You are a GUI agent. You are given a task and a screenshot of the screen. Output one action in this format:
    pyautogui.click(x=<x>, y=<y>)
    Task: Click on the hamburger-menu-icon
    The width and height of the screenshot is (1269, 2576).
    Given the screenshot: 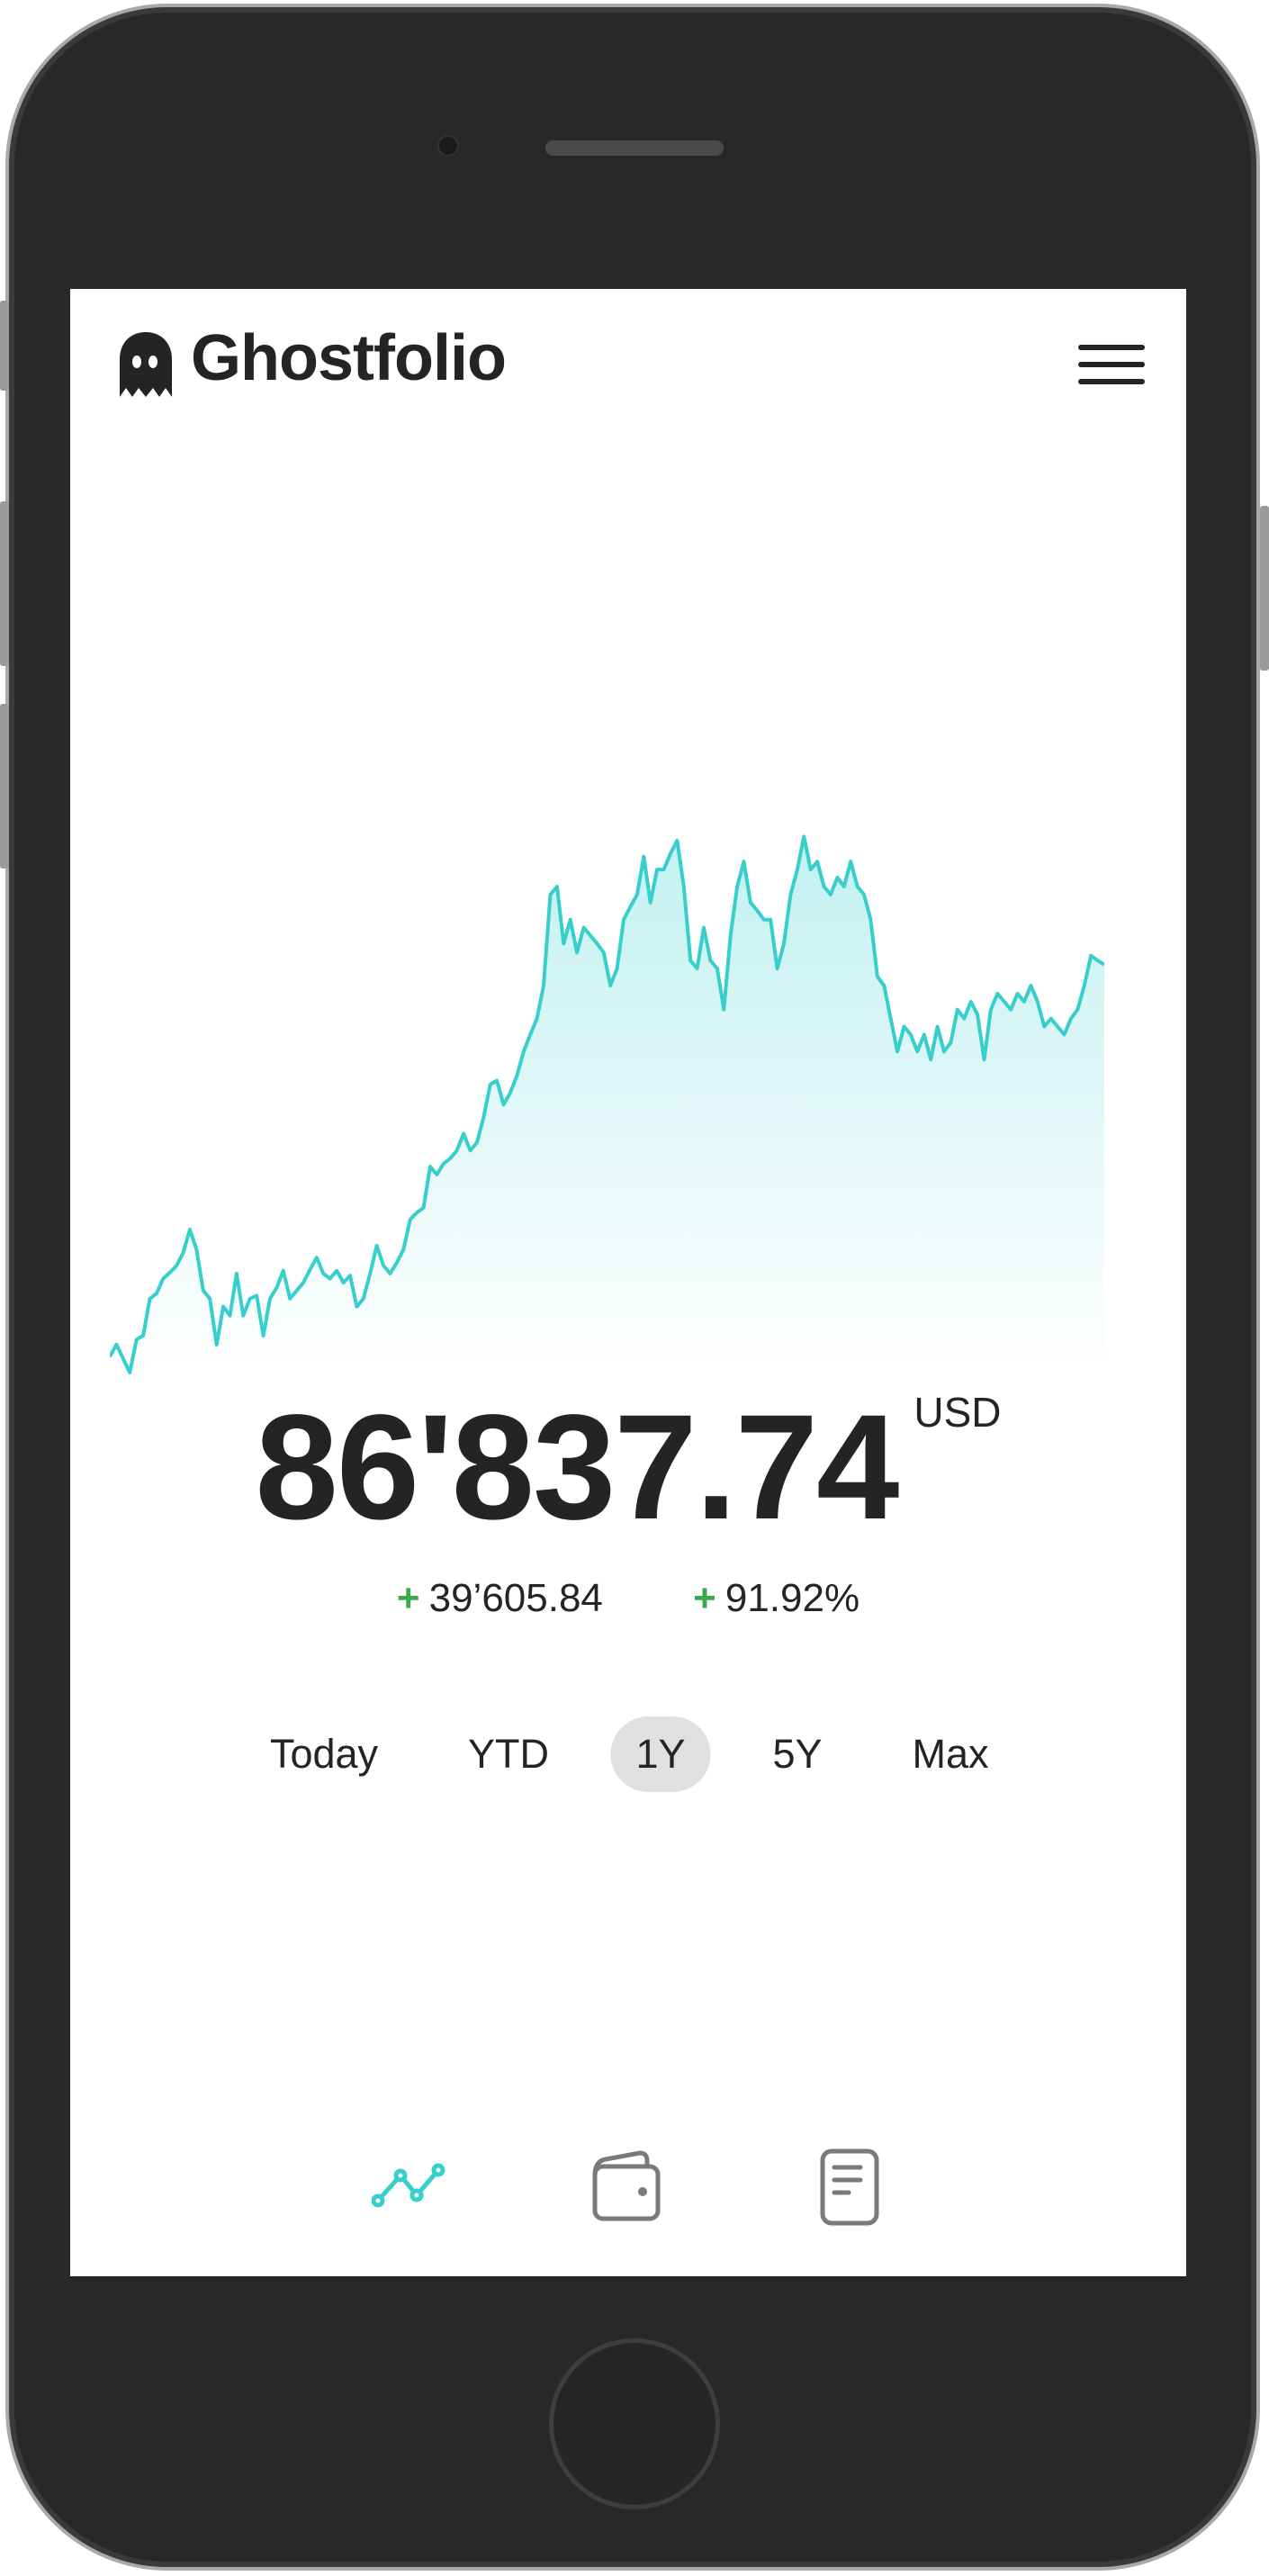 What is the action you would take?
    pyautogui.click(x=1111, y=364)
    